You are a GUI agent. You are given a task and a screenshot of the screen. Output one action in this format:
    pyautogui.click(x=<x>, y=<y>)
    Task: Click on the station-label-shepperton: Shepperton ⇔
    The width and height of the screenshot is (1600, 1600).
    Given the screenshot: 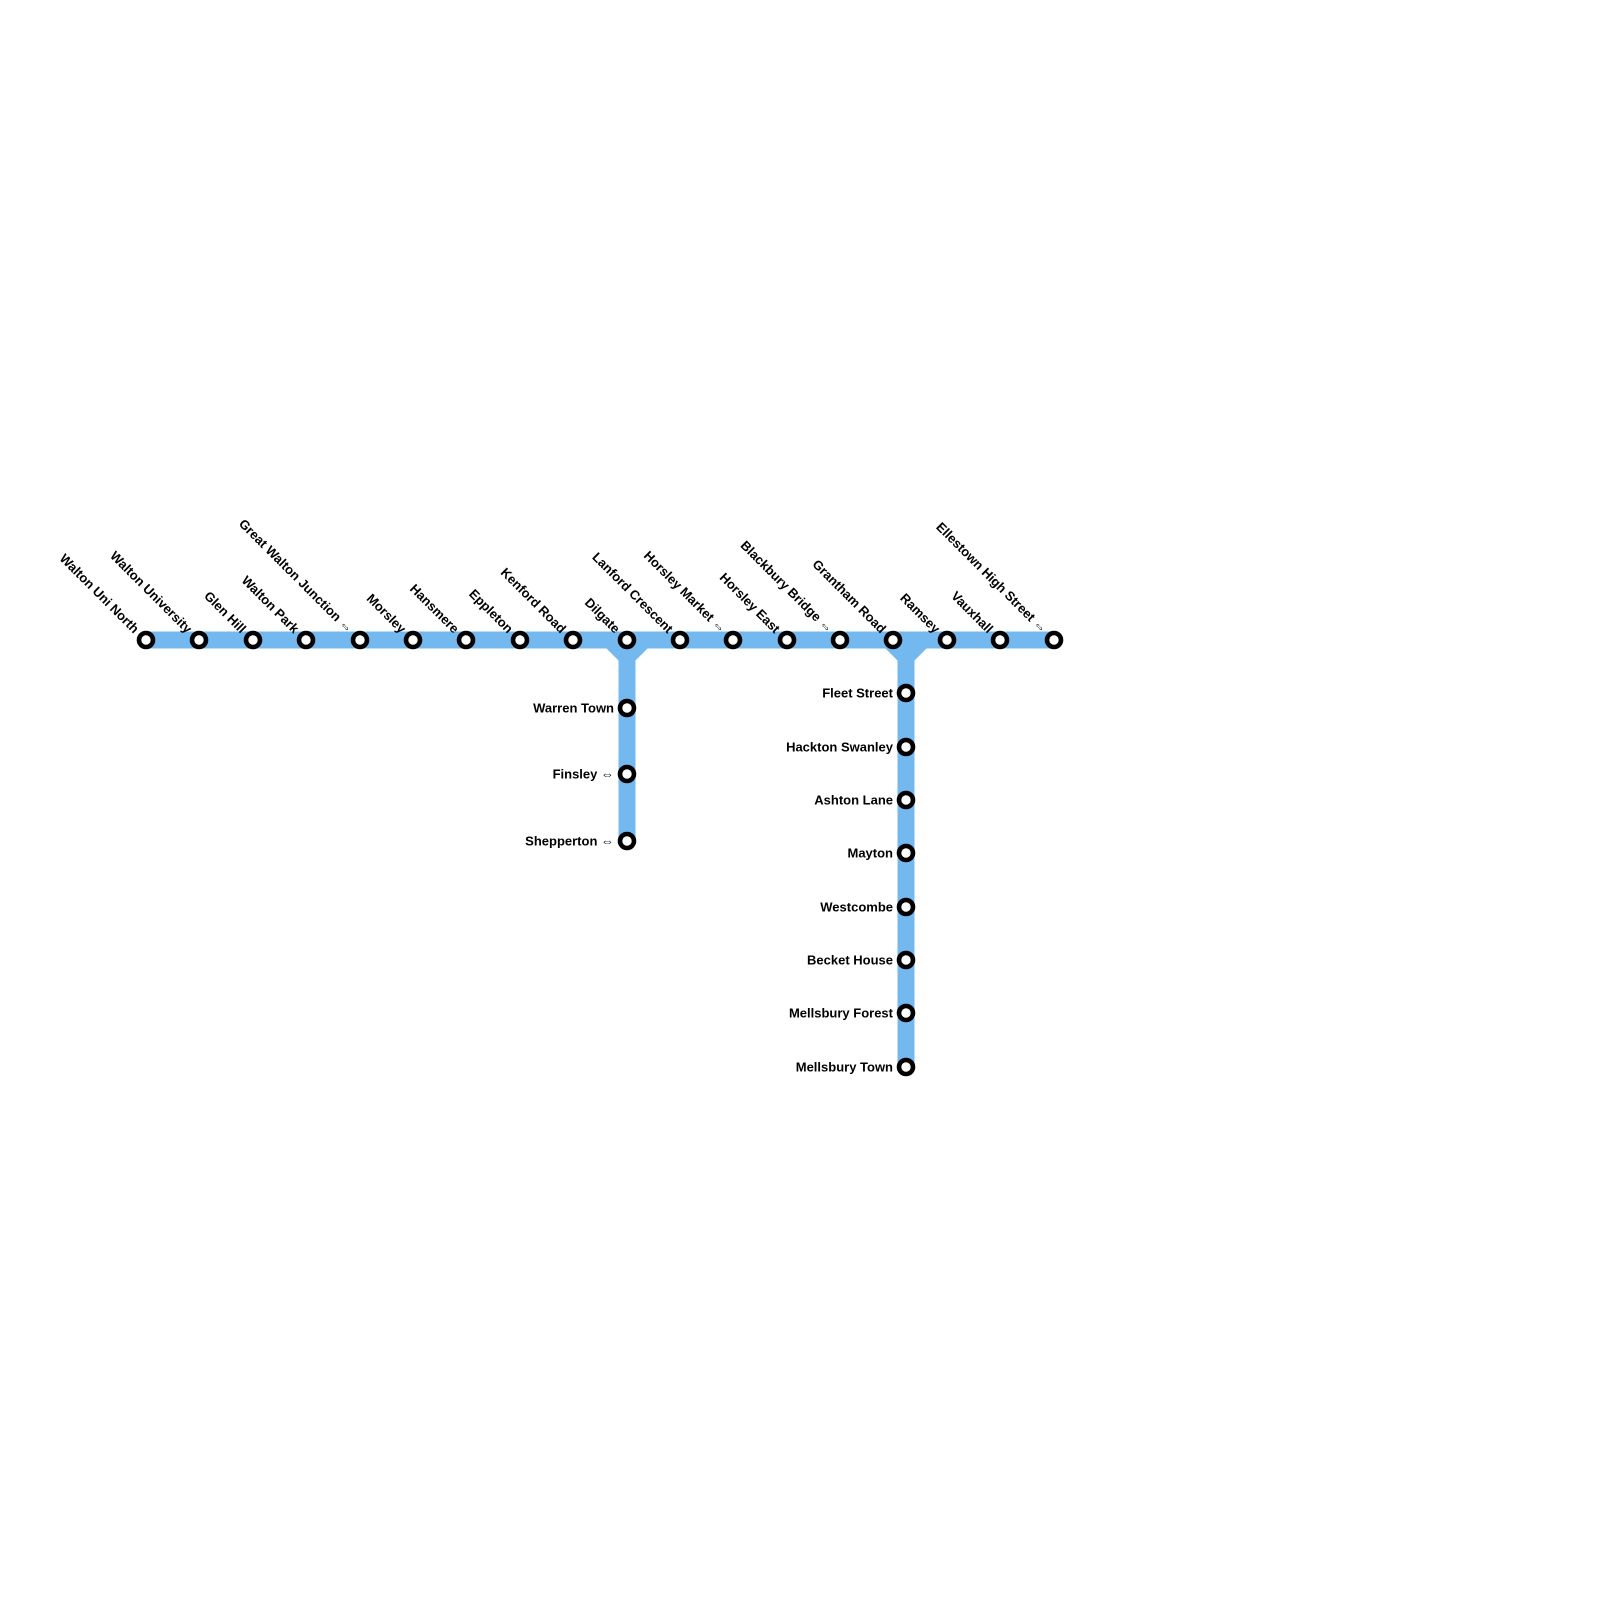 What is the action you would take?
    pyautogui.click(x=569, y=841)
    